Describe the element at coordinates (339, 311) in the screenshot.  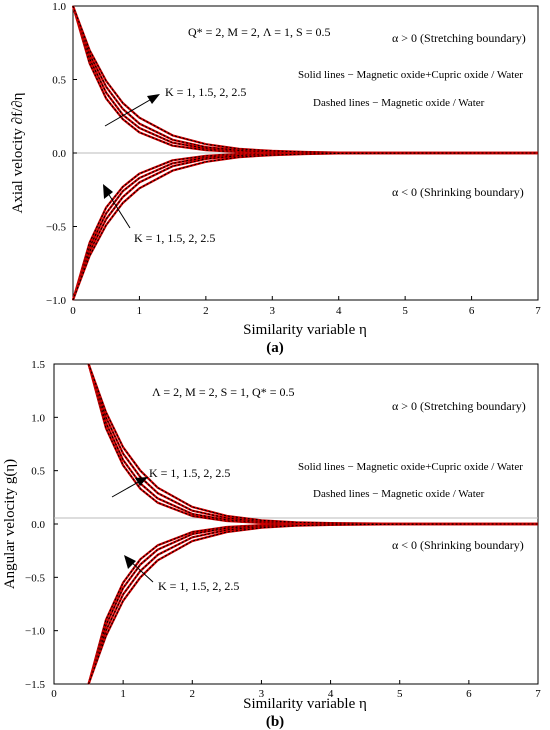
I see `panel-a-x-tick-label: 4` at that location.